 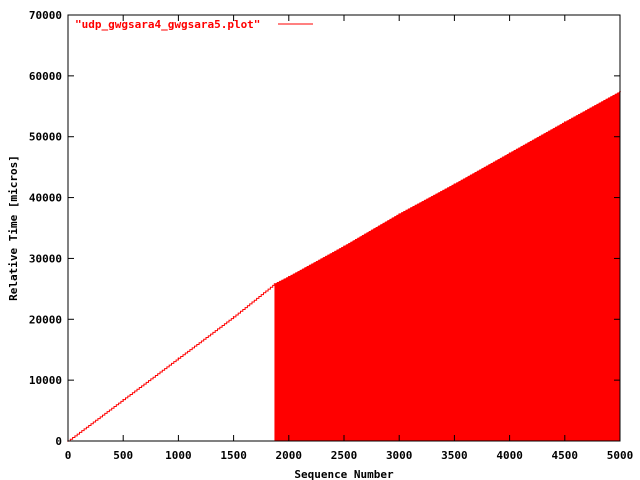 What do you see at coordinates (45, 15) in the screenshot?
I see `y-tick-label: 70000` at bounding box center [45, 15].